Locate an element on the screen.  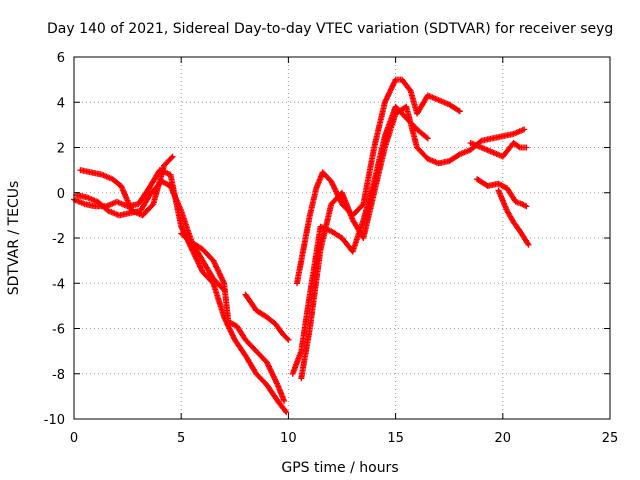
series-track-k is located at coordinates (513, 217).